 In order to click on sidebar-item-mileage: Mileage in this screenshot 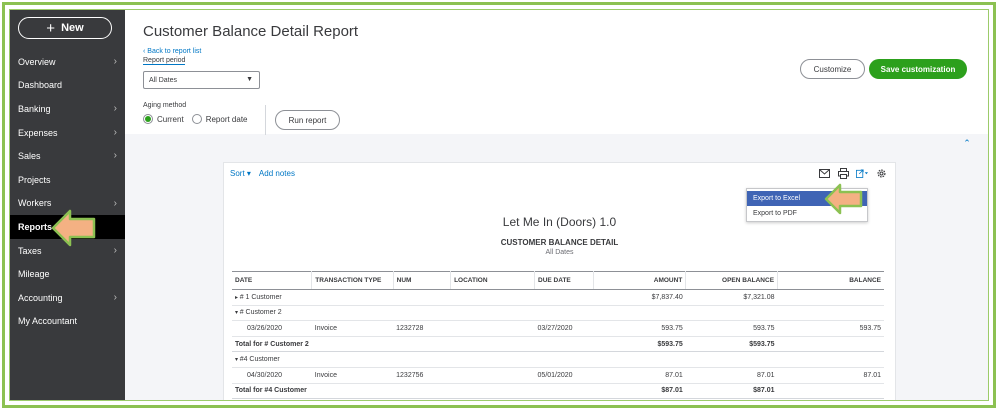, I will do `click(67, 274)`.